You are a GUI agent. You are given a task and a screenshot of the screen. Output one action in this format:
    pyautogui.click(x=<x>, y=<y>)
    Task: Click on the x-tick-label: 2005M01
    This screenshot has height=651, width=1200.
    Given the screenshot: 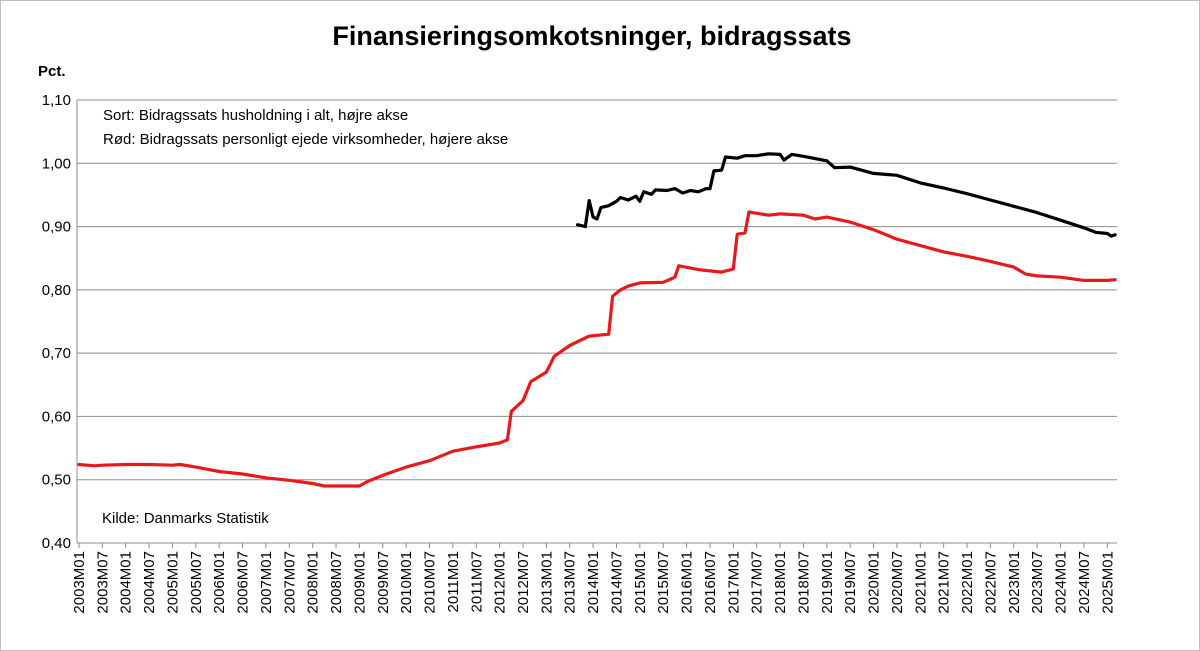 What is the action you would take?
    pyautogui.click(x=172, y=582)
    